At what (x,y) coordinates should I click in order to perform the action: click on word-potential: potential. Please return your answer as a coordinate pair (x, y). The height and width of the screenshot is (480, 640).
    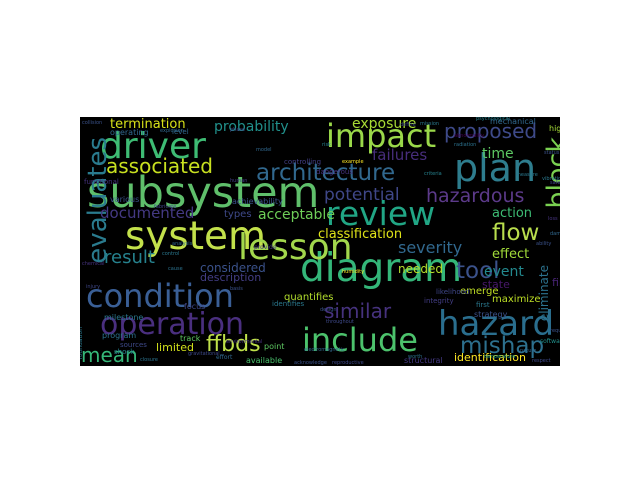
    Looking at the image, I should click on (362, 195).